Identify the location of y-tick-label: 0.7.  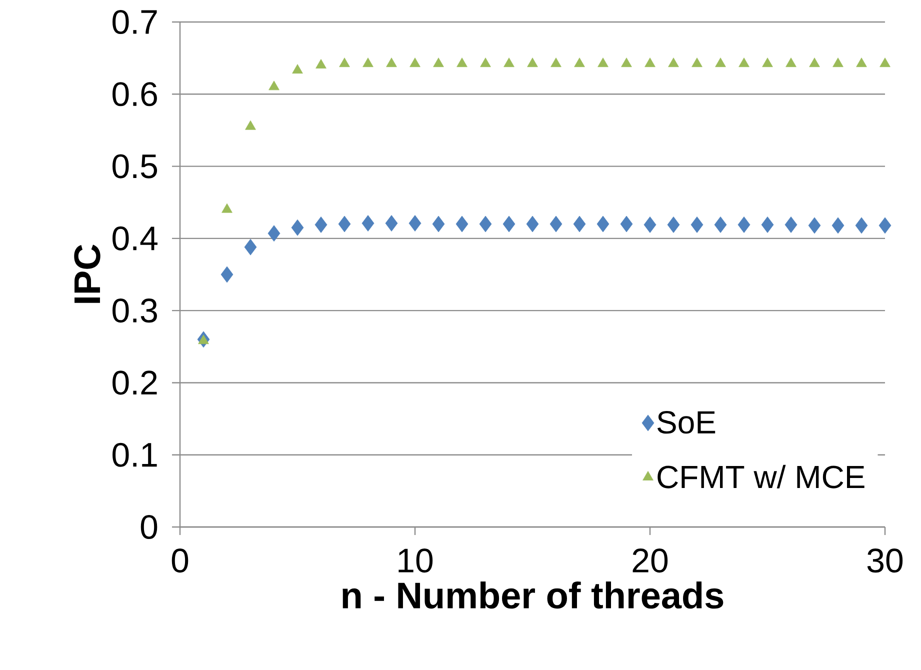
(134, 22).